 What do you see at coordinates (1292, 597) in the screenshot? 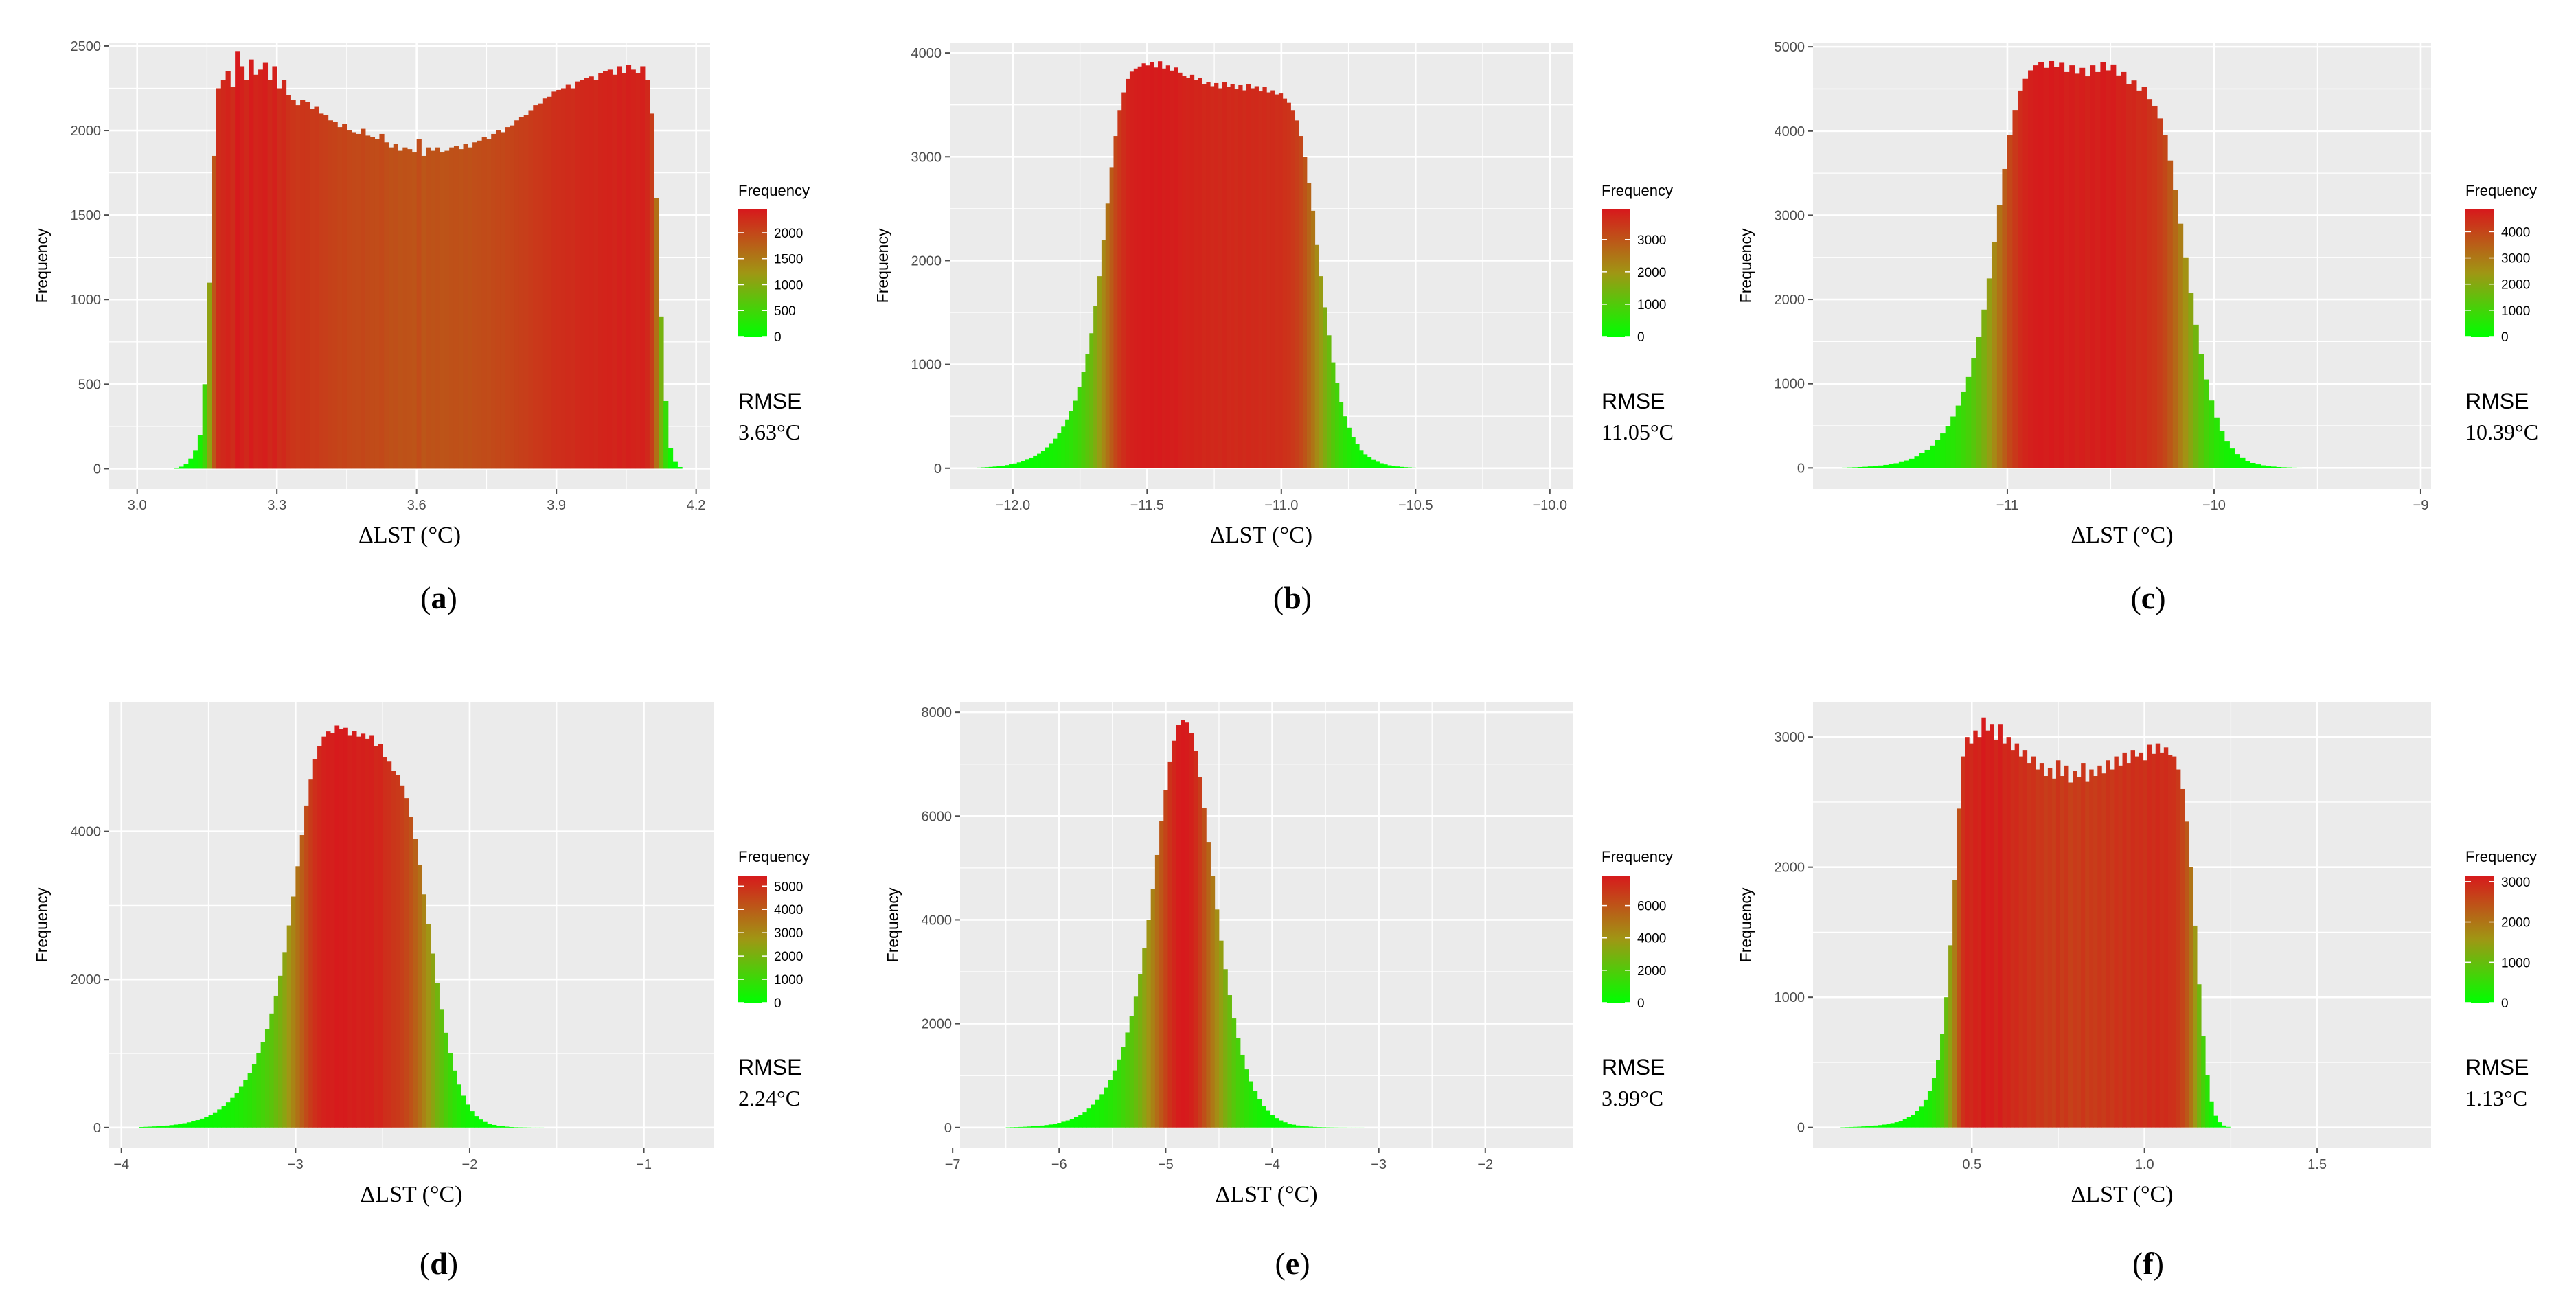
I see `panel-caption: (b)` at bounding box center [1292, 597].